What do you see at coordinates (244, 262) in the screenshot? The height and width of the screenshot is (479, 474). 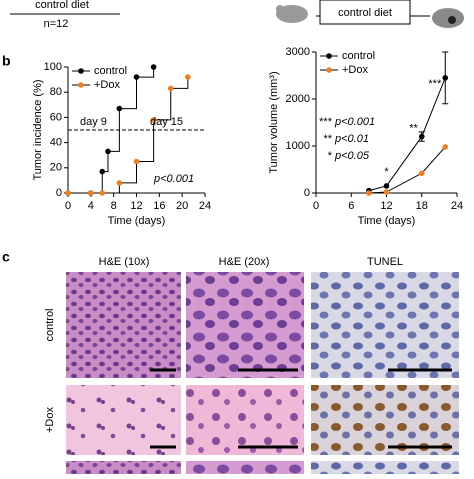 I see `column-header: H&E (20x)` at bounding box center [244, 262].